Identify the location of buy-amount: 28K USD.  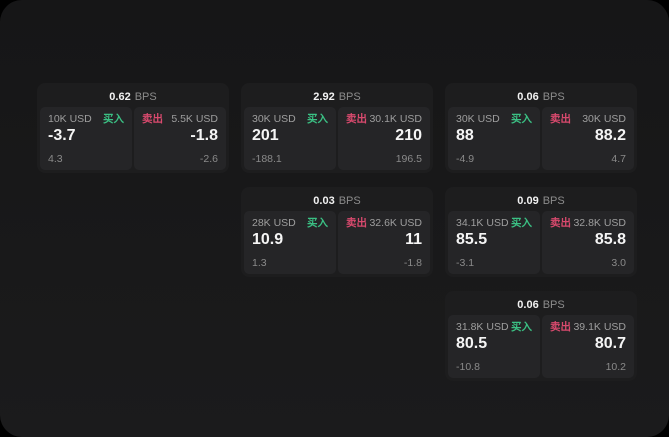
(274, 223).